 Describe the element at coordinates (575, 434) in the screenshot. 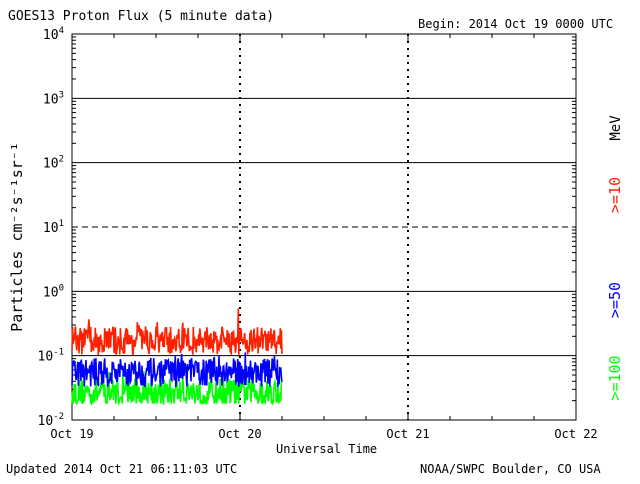

I see `x-tick-label: Oct 22` at that location.